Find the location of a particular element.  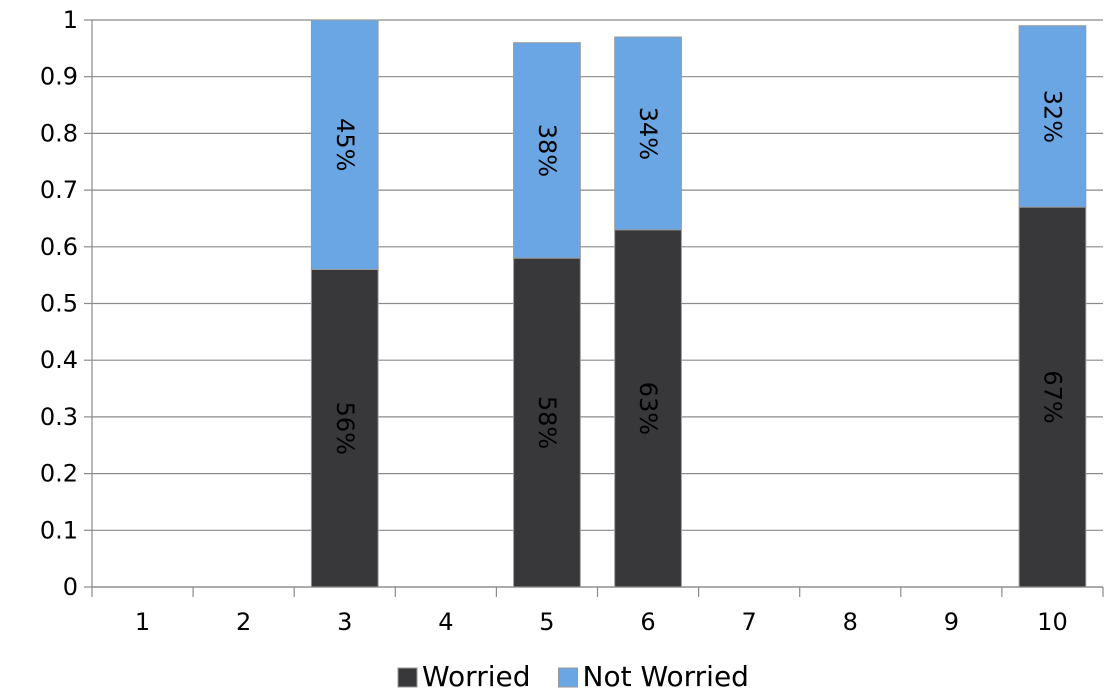

y-tick-label: 0 is located at coordinates (70, 587).